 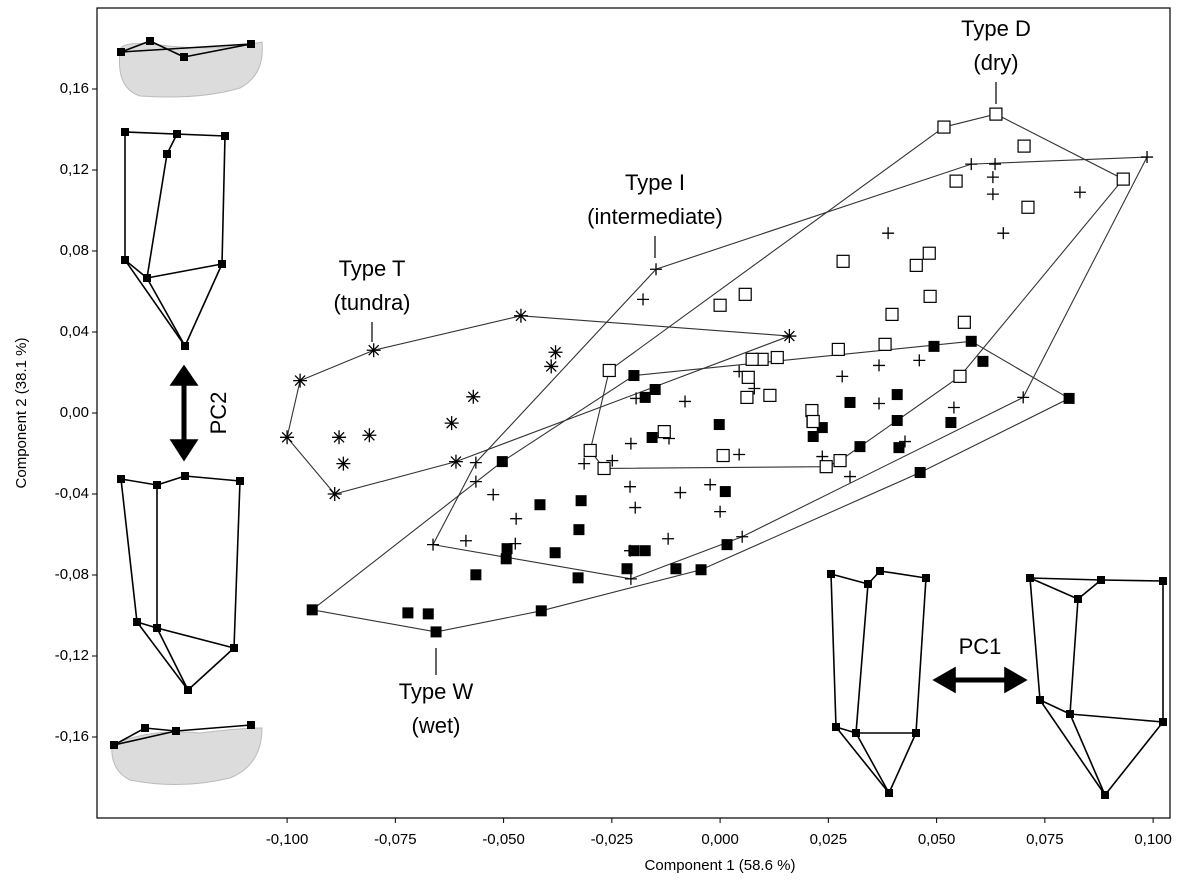 I want to click on y-tick-label: 0,16, so click(x=74, y=88).